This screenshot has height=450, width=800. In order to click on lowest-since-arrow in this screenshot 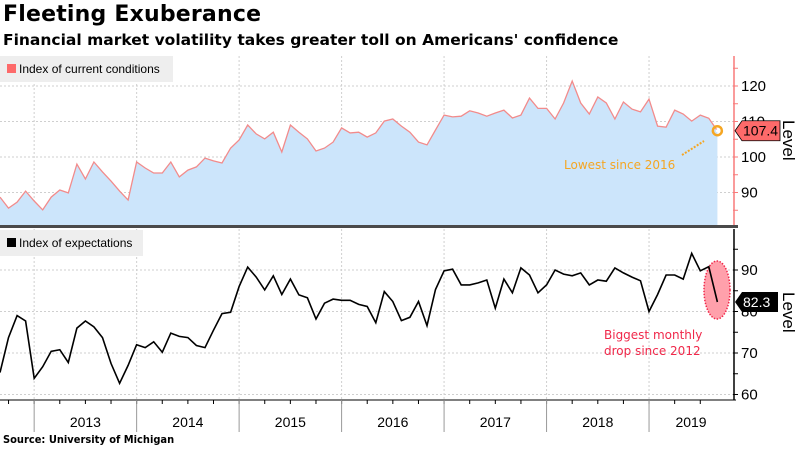, I will do `click(693, 148)`.